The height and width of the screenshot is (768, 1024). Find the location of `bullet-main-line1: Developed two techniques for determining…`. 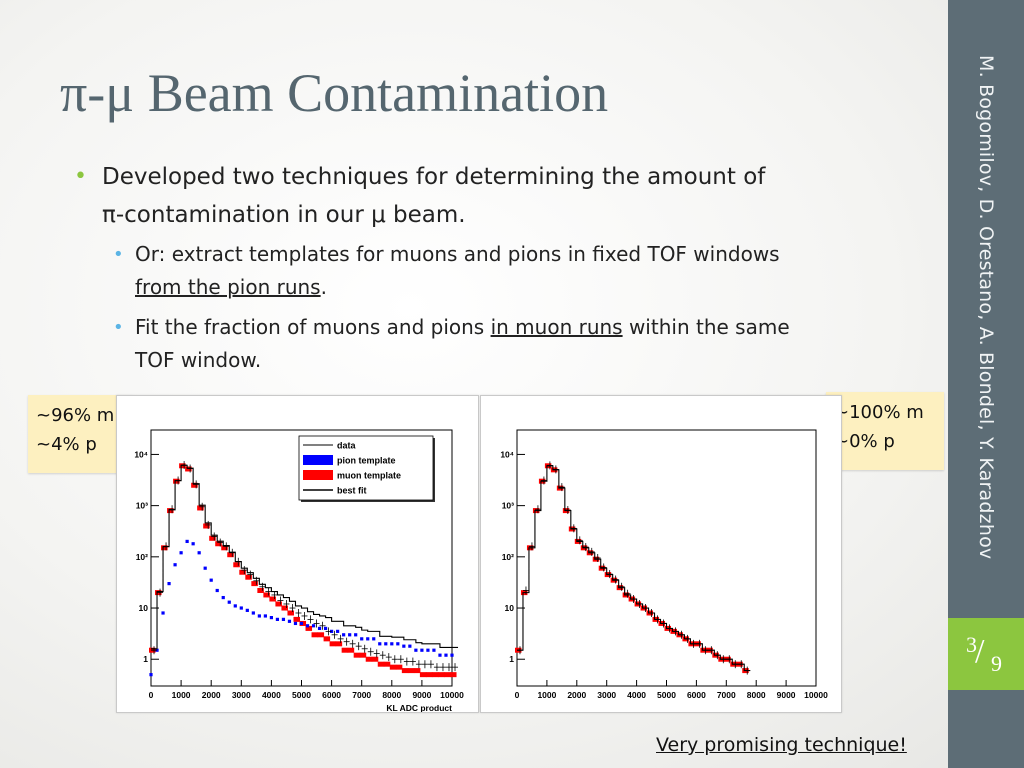

bullet-main-line1: Developed two techniques for determining… is located at coordinates (434, 177).